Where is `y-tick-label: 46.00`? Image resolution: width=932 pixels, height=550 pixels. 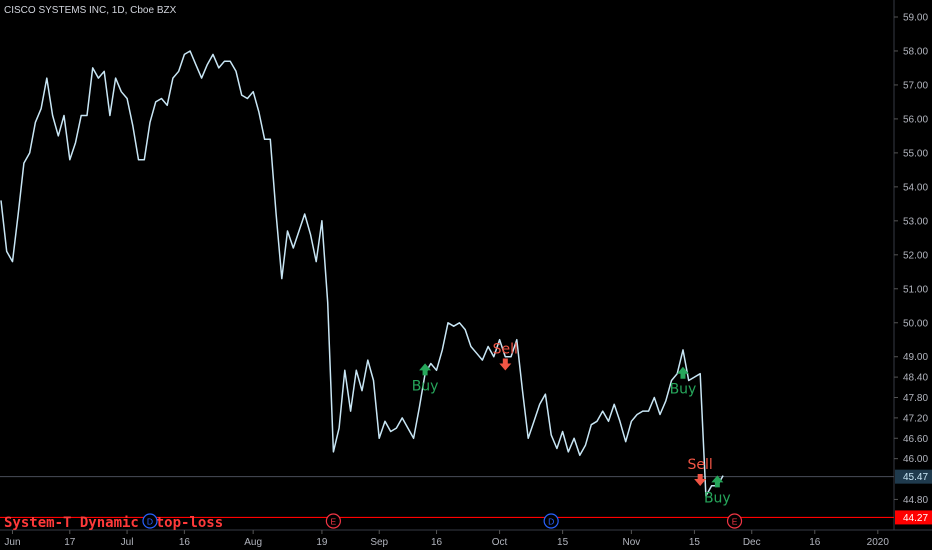
y-tick-label: 46.00 is located at coordinates (915, 459).